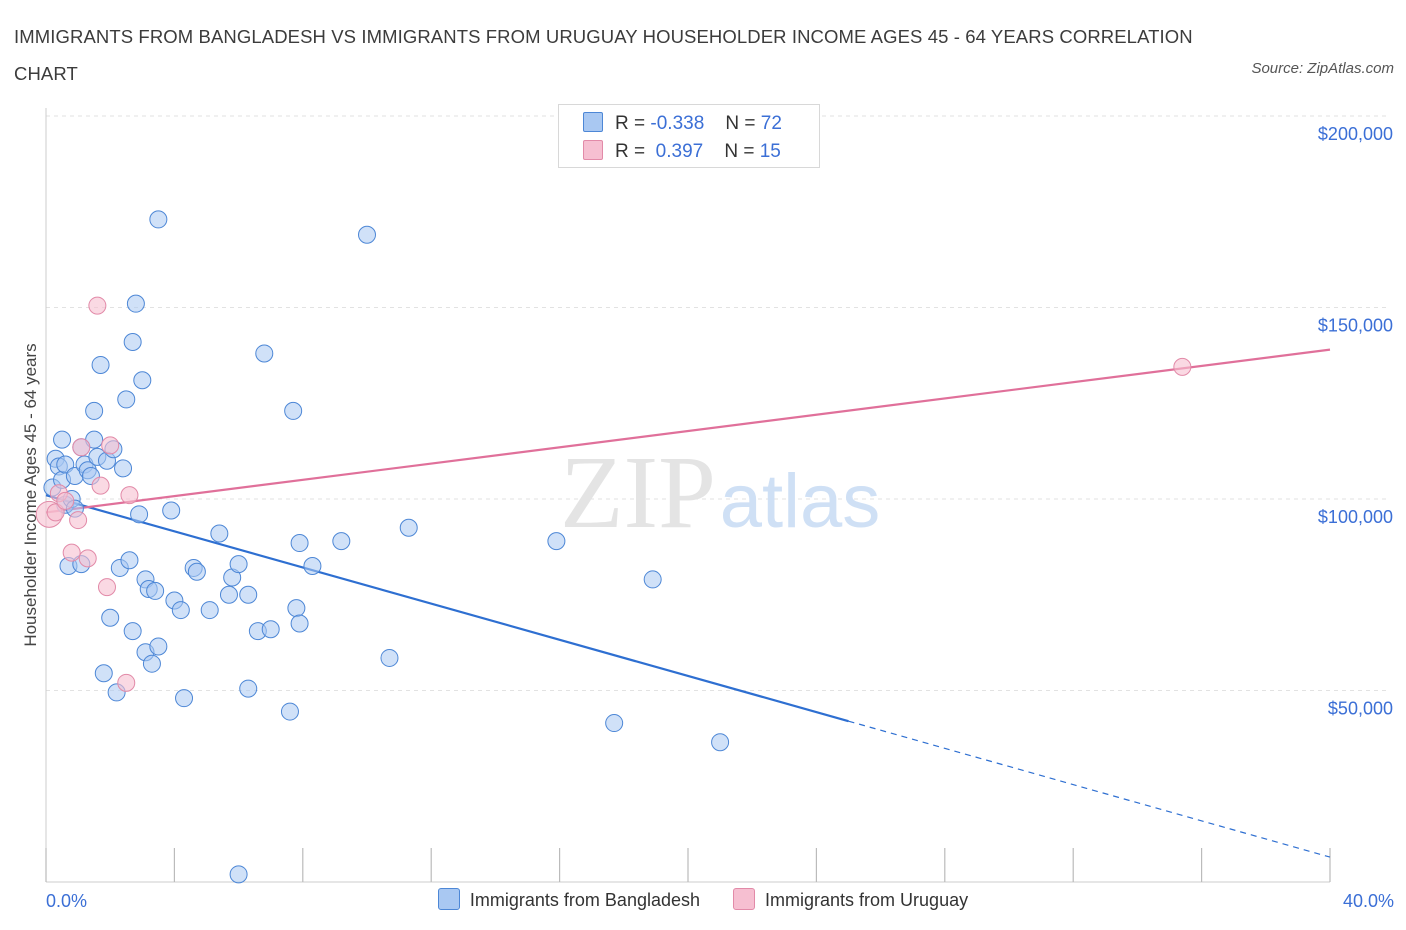  What do you see at coordinates (1355, 134) in the screenshot?
I see `y-tick-label: $200,000` at bounding box center [1355, 134].